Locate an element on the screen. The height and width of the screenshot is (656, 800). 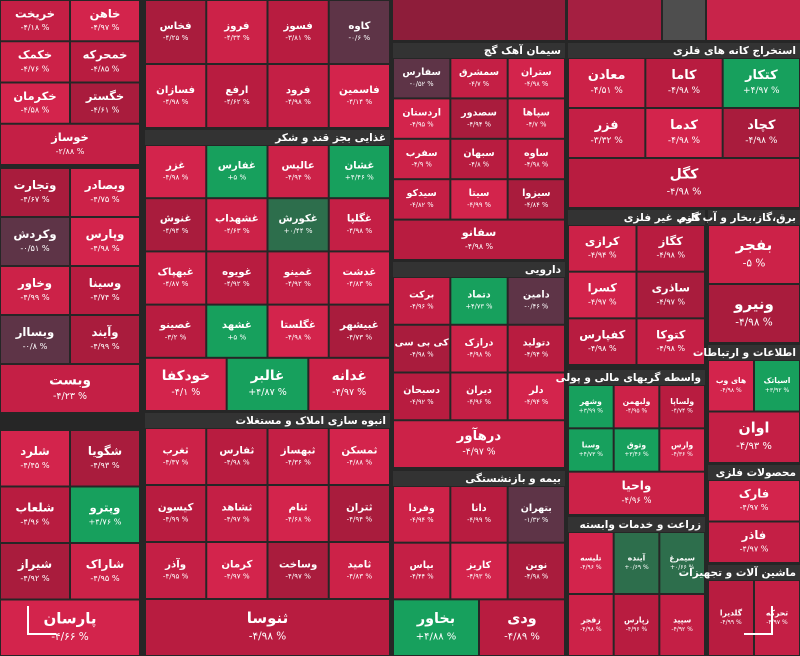
tile-name: کگل is located at coordinates (684, 174).